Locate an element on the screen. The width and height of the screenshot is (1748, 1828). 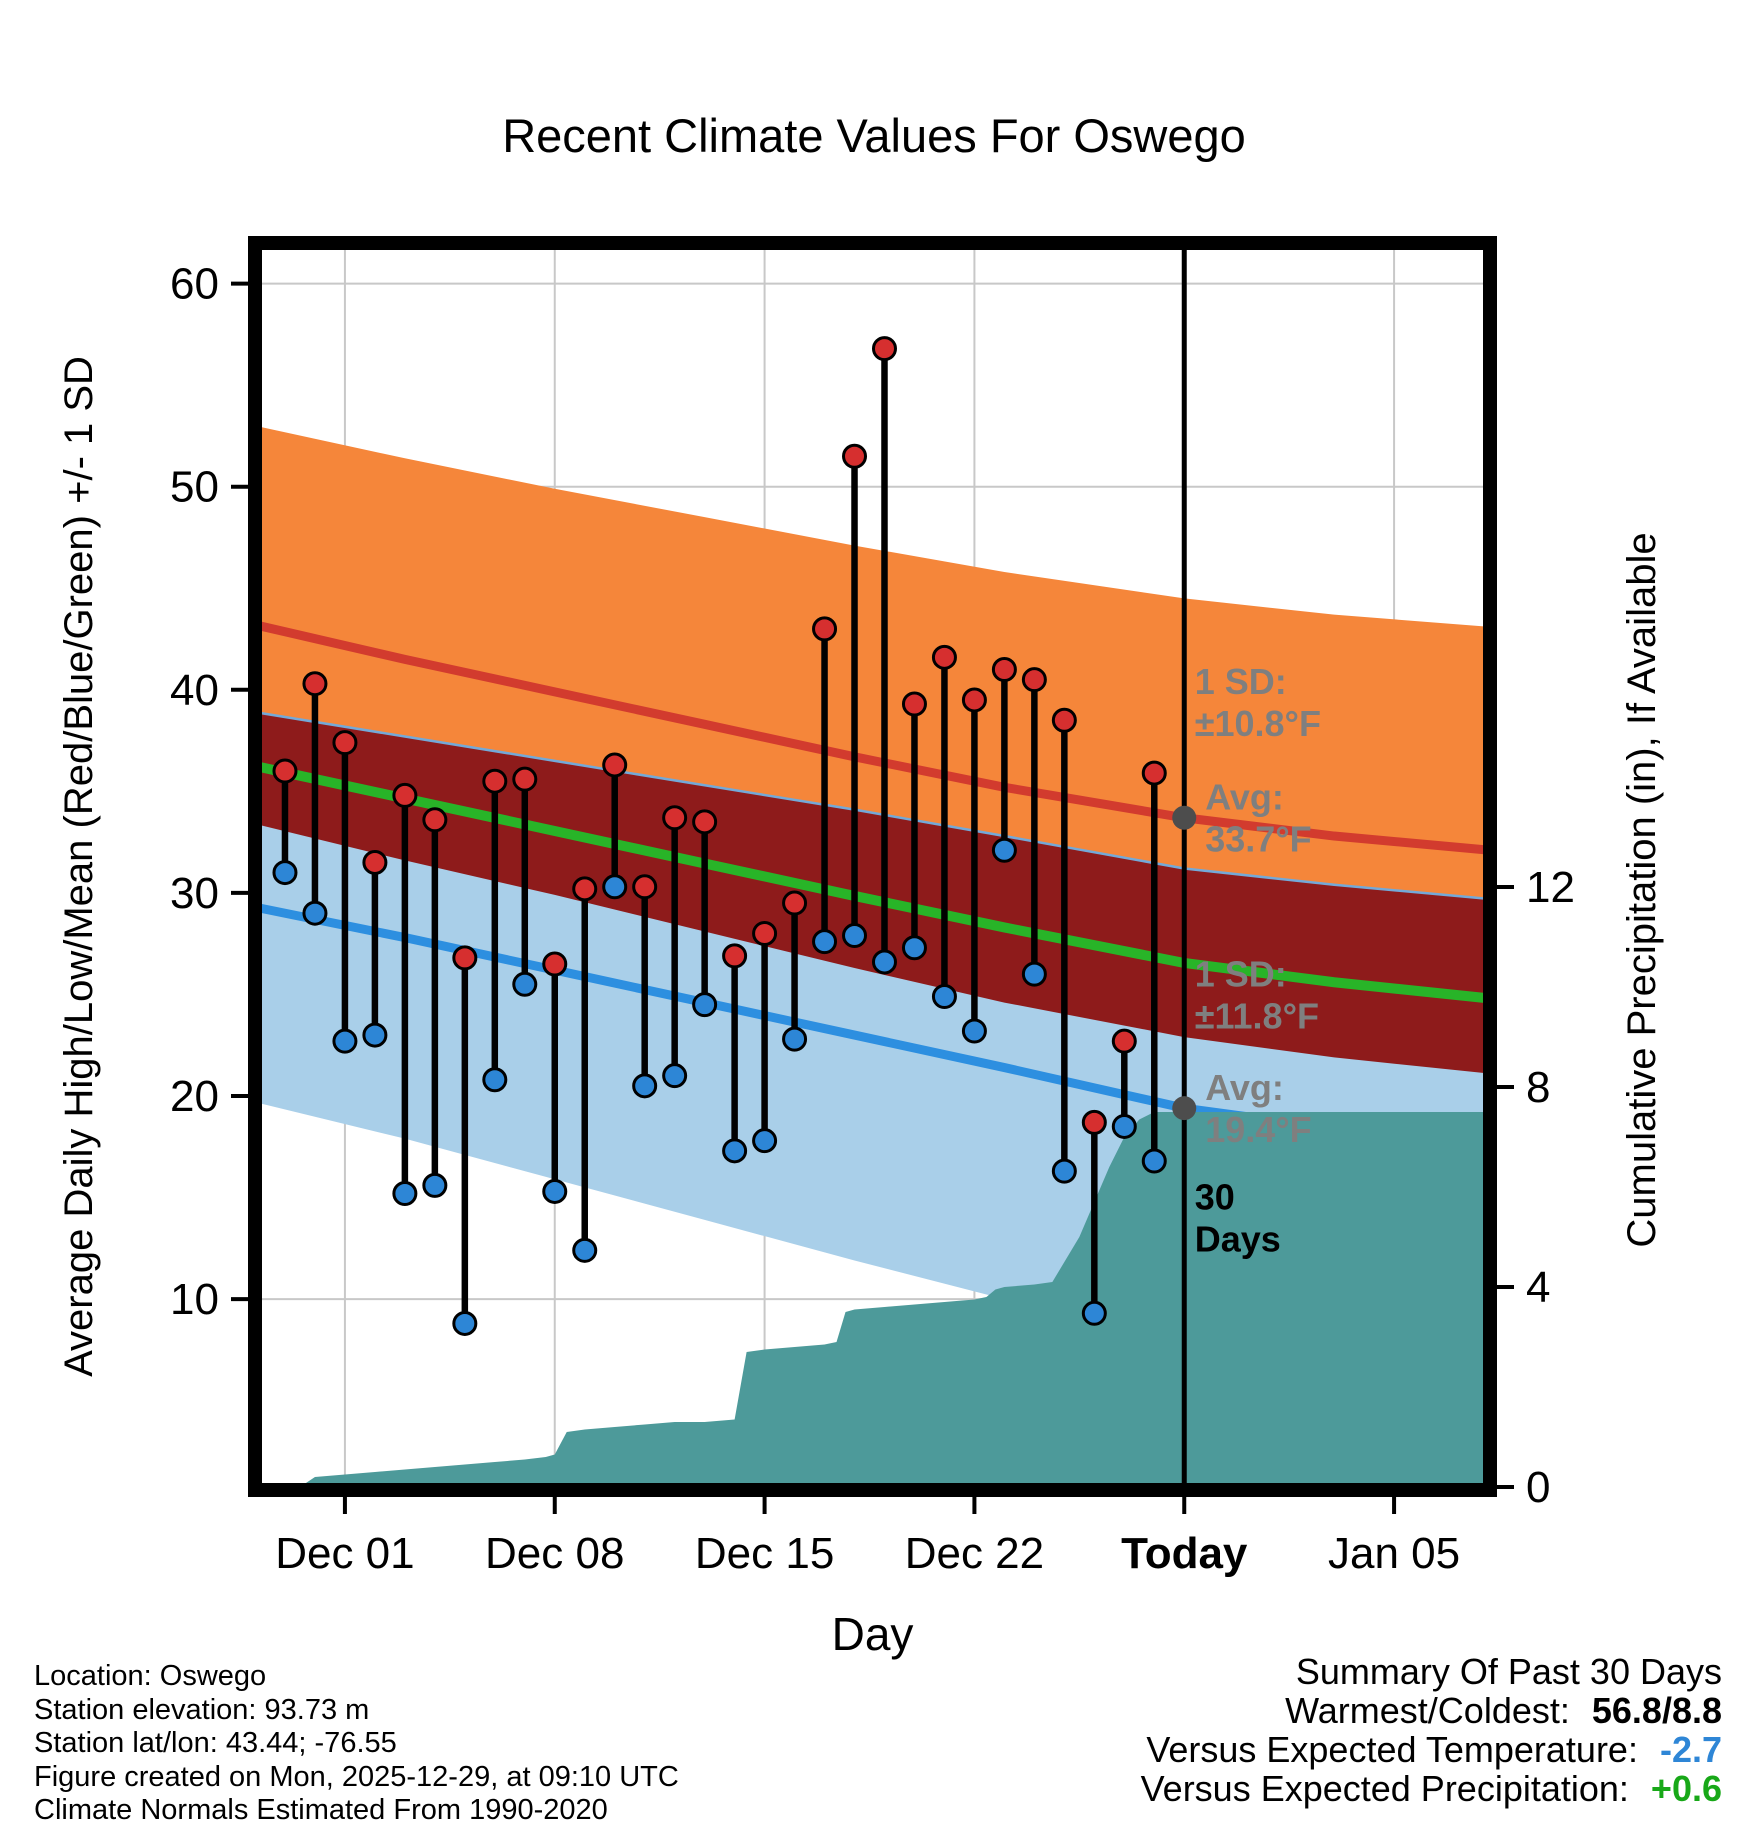
y-right-tick-label: 12 is located at coordinates (1550, 887).